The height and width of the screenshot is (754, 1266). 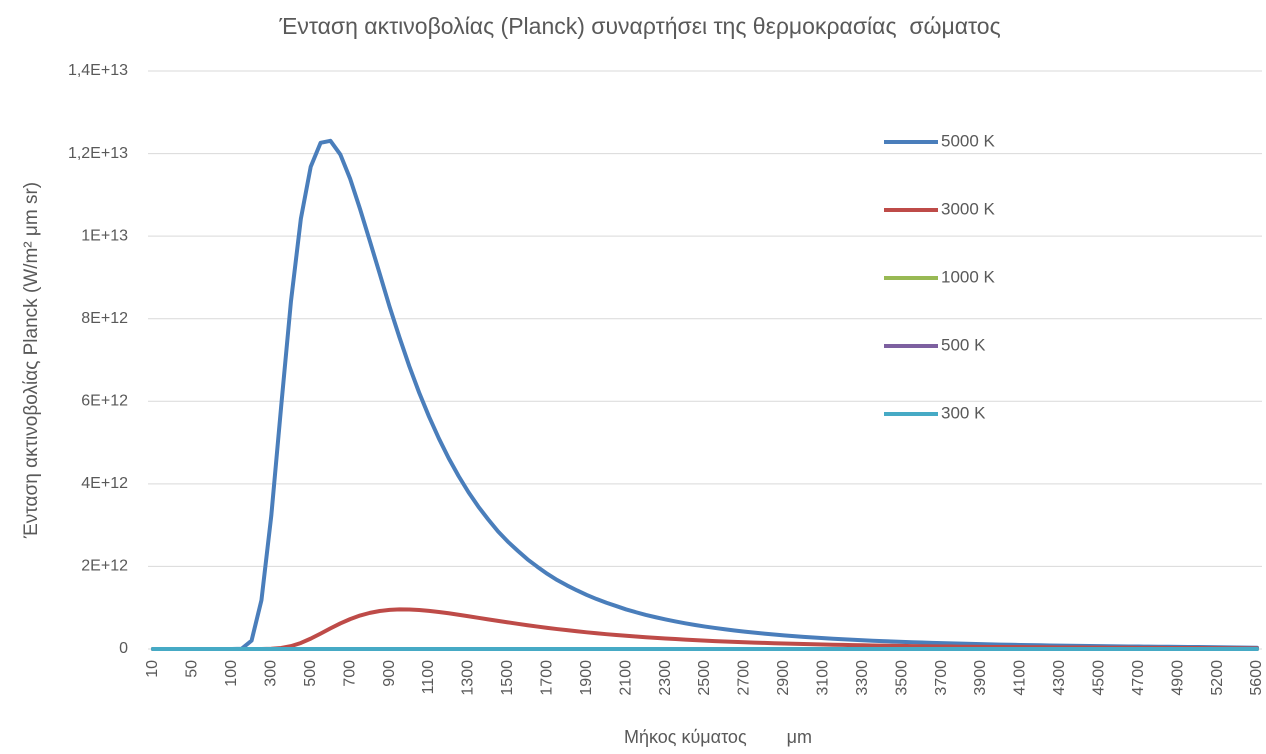 I want to click on x-tick-label: 3300, so click(x=862, y=678).